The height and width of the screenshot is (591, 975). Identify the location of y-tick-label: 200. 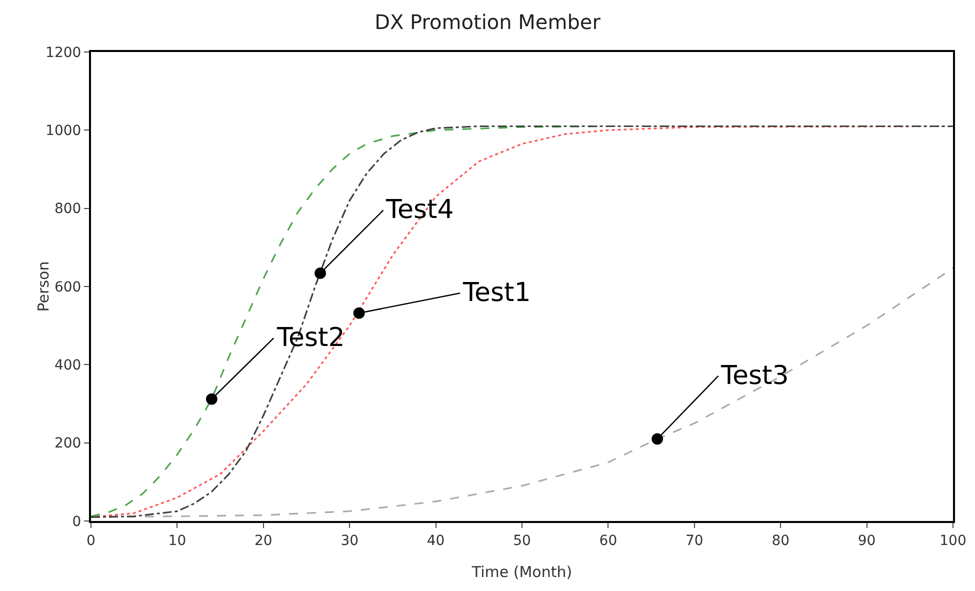
(68, 444).